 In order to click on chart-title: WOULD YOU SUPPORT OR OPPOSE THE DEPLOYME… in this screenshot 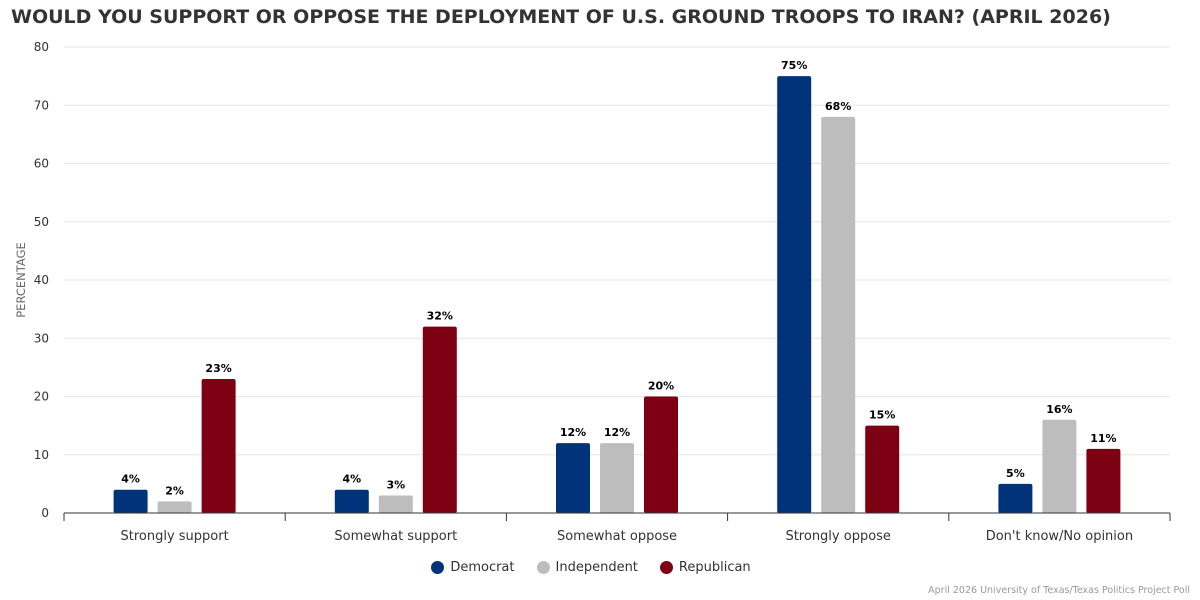, I will do `click(561, 17)`.